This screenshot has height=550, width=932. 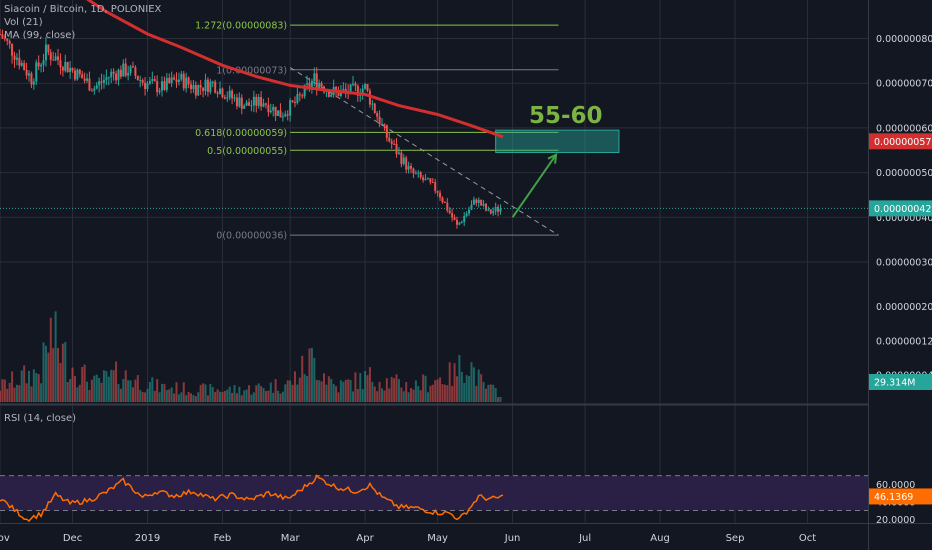 What do you see at coordinates (904, 307) in the screenshot?
I see `price-tick-label: 0.00000020` at bounding box center [904, 307].